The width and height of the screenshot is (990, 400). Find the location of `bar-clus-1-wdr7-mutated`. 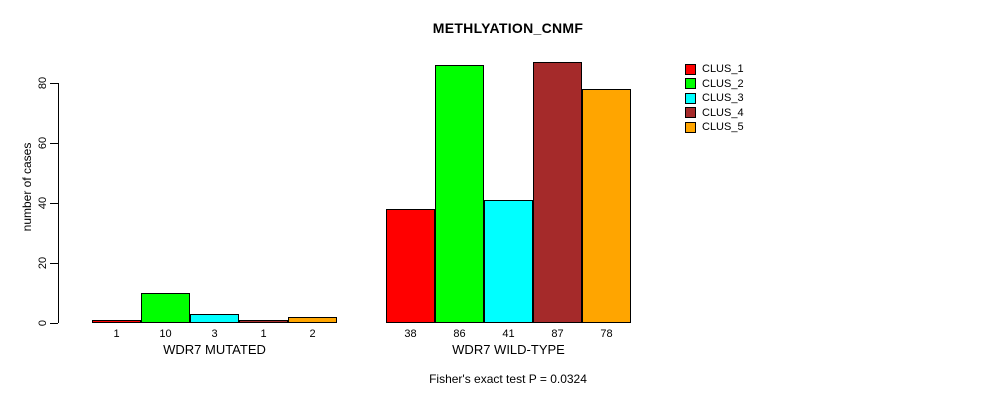

bar-clus-1-wdr7-mutated is located at coordinates (116, 321).